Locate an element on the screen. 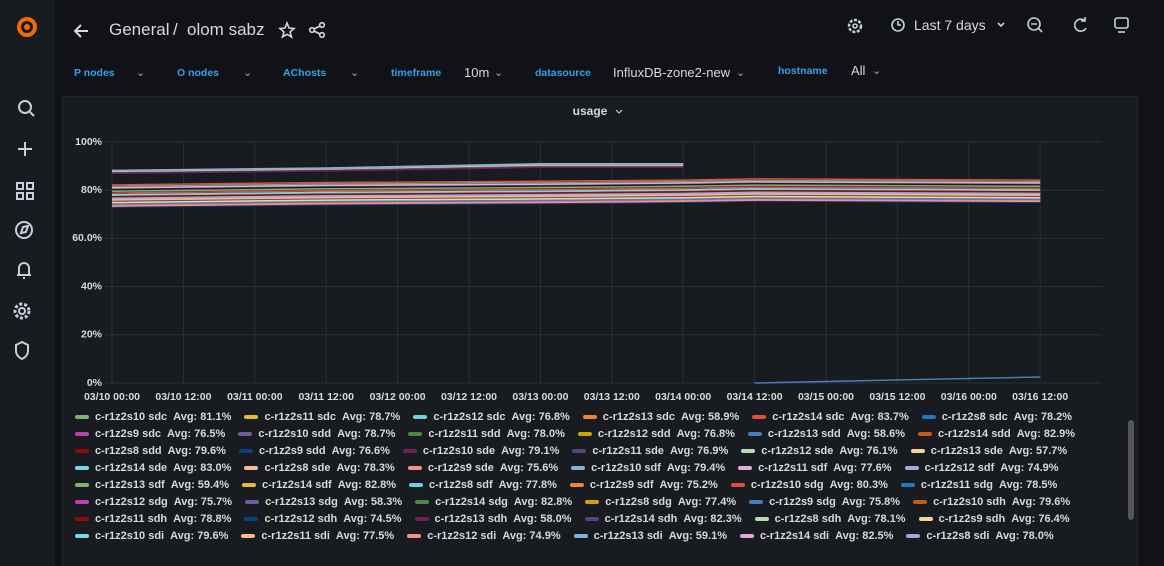 The height and width of the screenshot is (566, 1164). legend-item: c-r1z2s13 sdg Avg: 58.3% is located at coordinates (323, 501).